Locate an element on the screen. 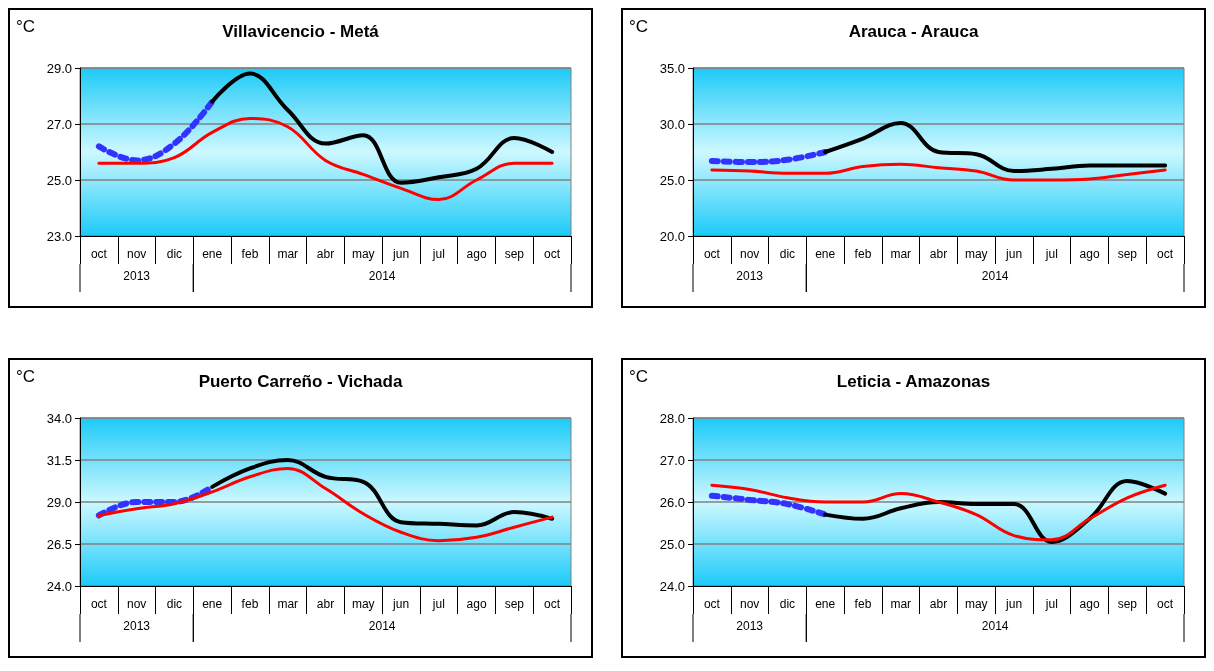  chart-title: Villavicencio - Metá is located at coordinates (301, 31).